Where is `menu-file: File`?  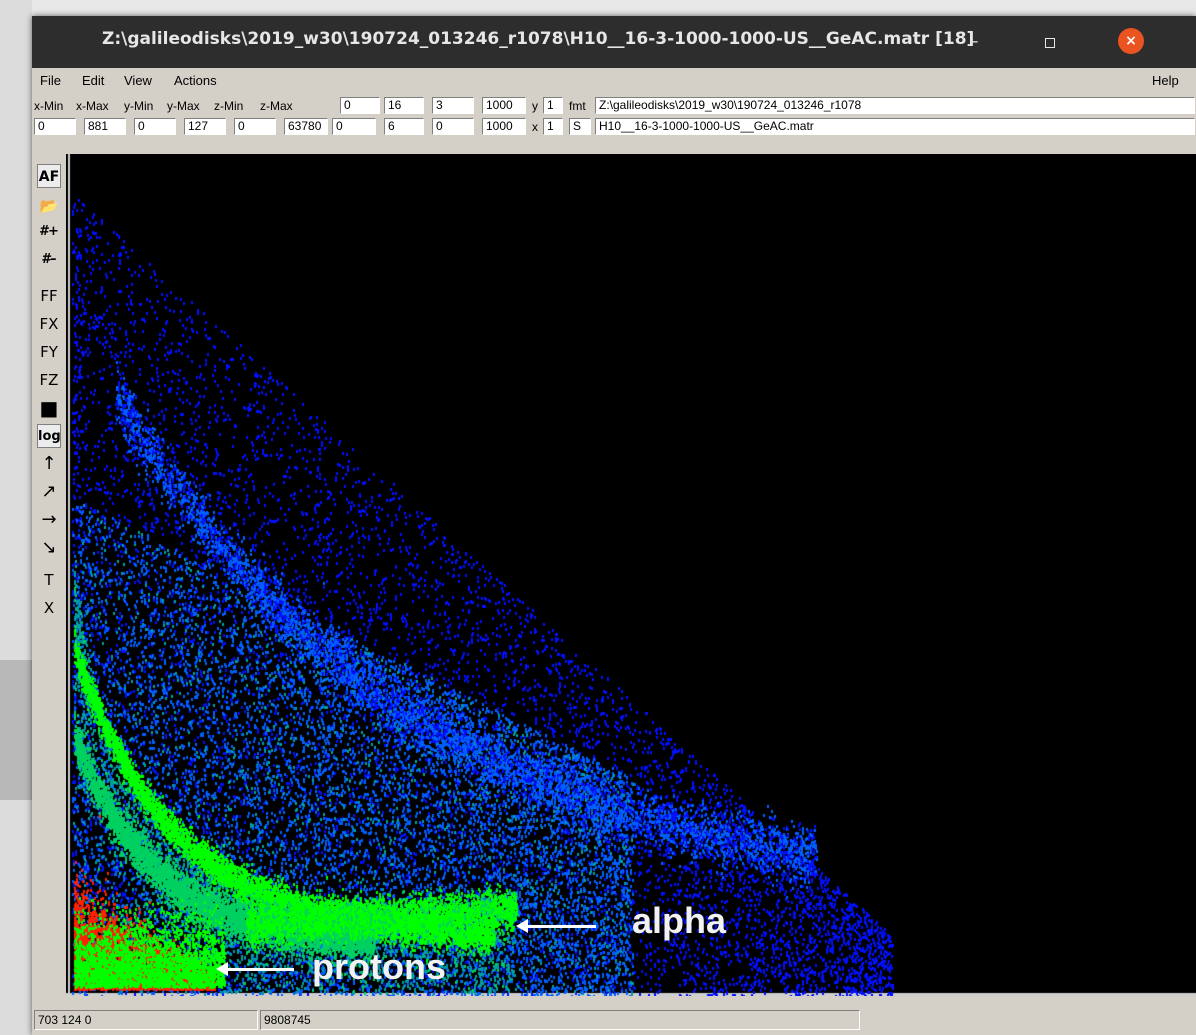 menu-file: File is located at coordinates (50, 80).